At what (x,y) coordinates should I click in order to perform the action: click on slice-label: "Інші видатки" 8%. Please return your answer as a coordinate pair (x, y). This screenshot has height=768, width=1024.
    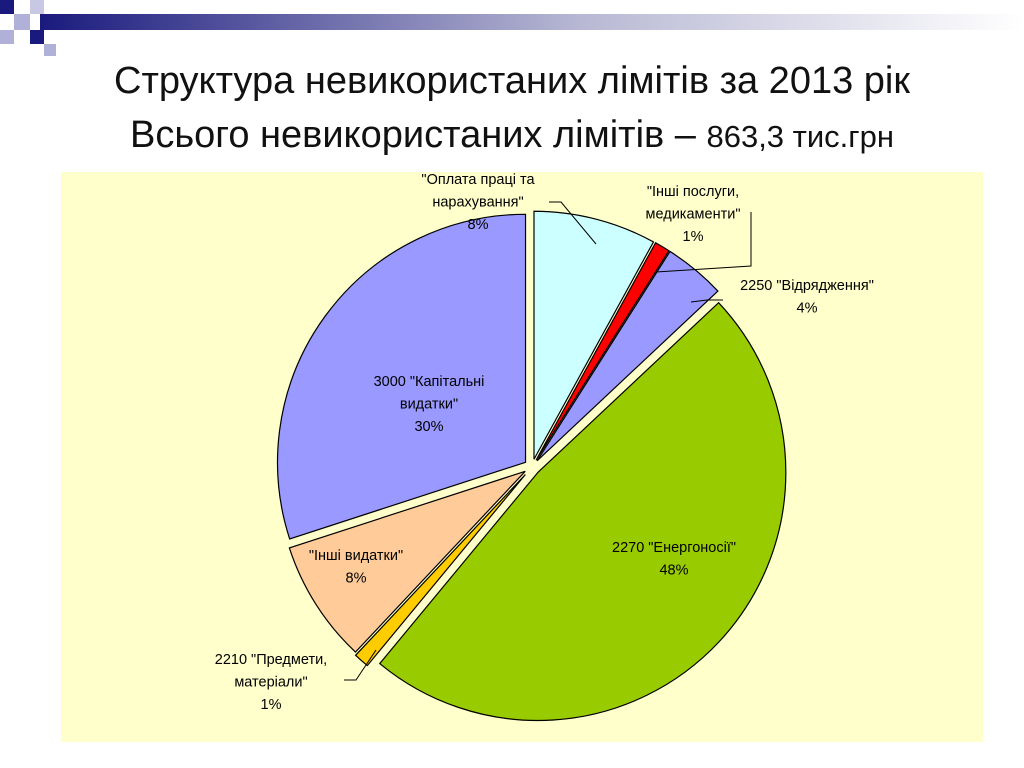
    Looking at the image, I should click on (356, 567).